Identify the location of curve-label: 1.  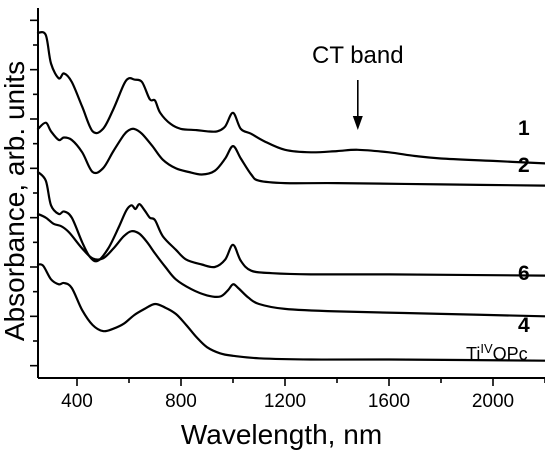
(524, 128).